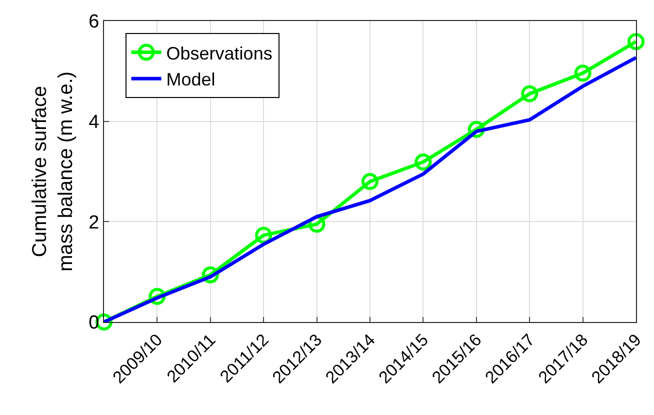  I want to click on y-tick-label: 4, so click(94, 122).